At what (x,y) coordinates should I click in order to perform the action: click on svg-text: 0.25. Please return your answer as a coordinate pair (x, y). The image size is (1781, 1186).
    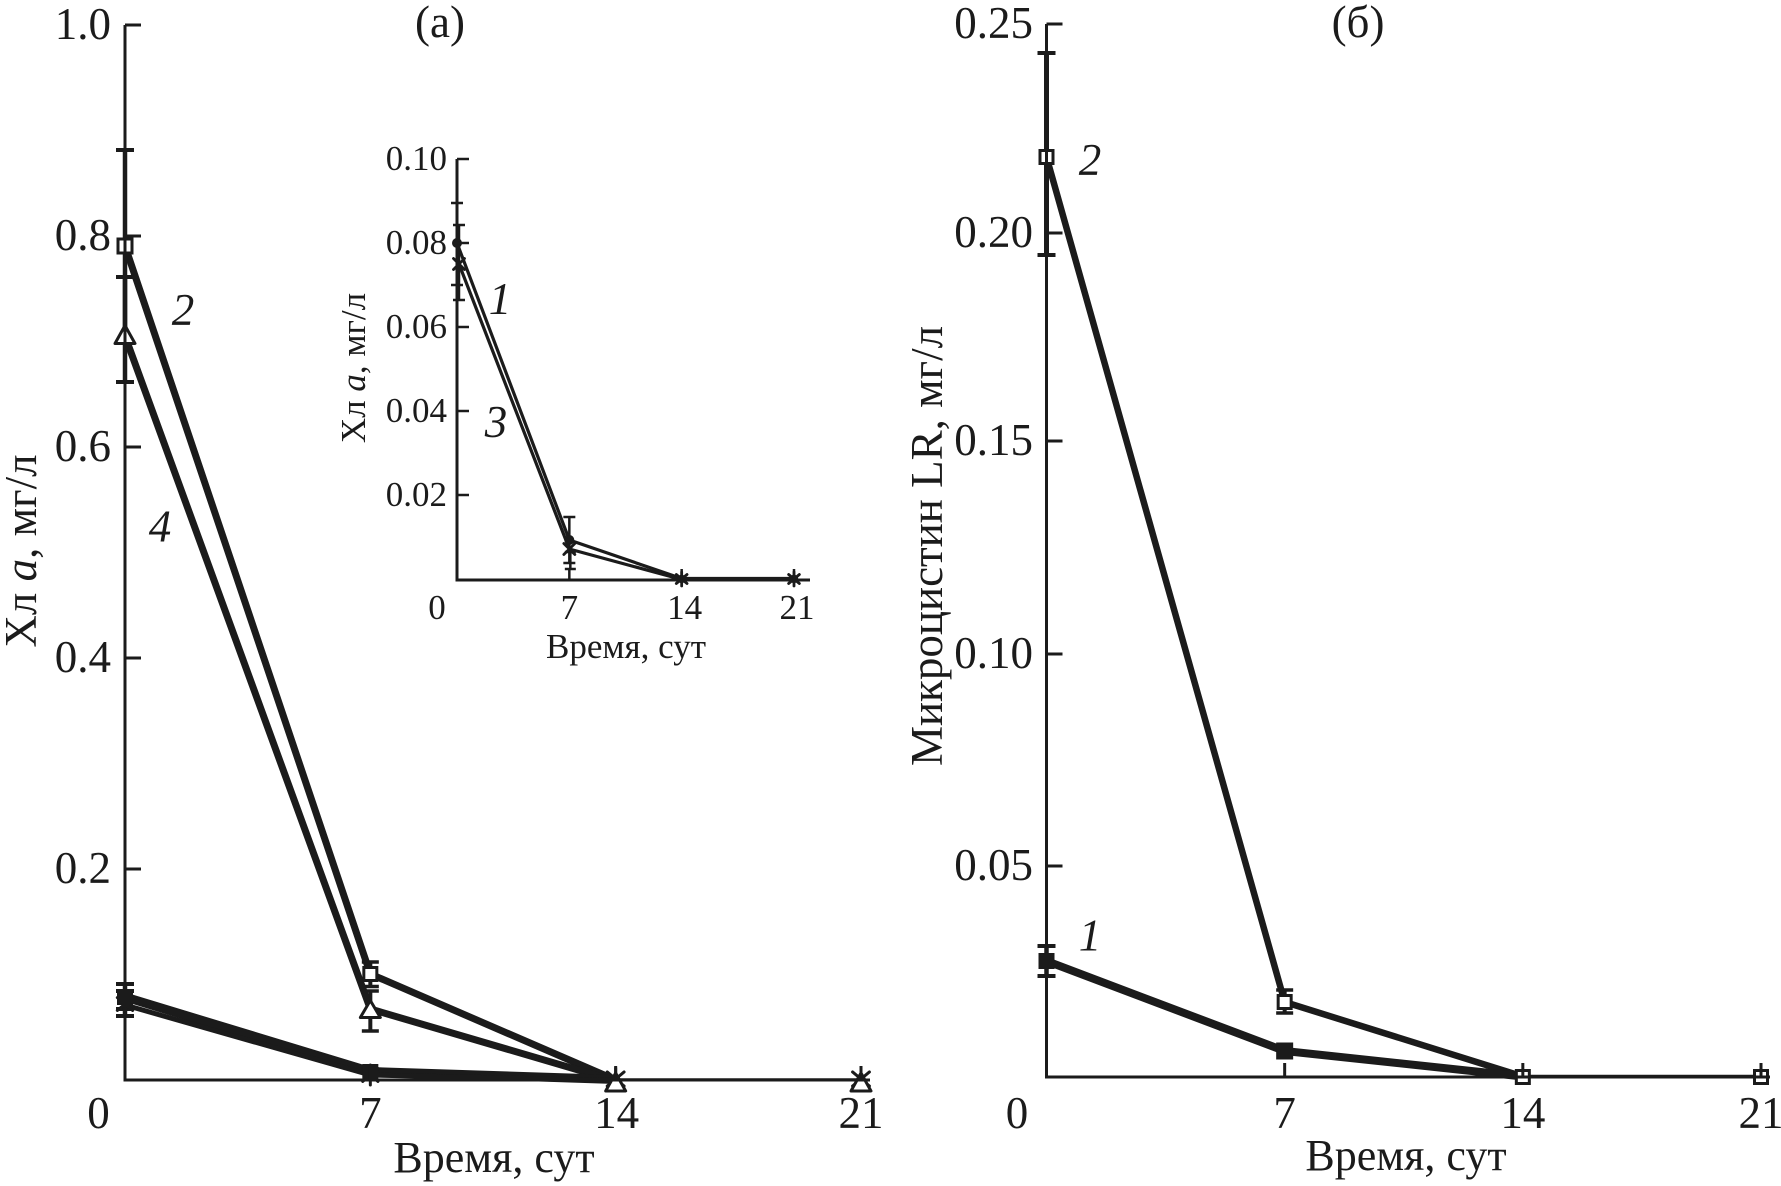
    Looking at the image, I should click on (993, 24).